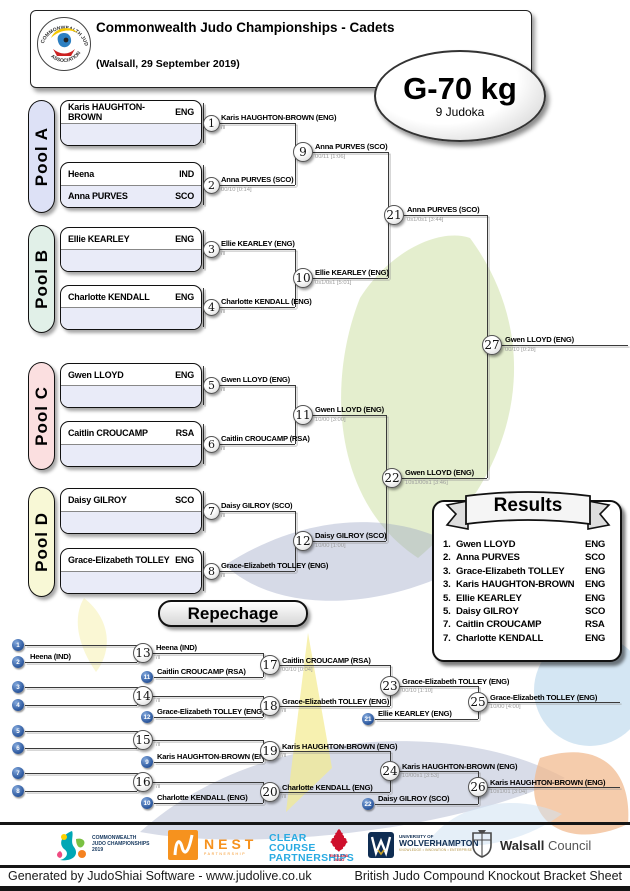  What do you see at coordinates (390, 771) in the screenshot?
I see `match-number-circle: 24` at bounding box center [390, 771].